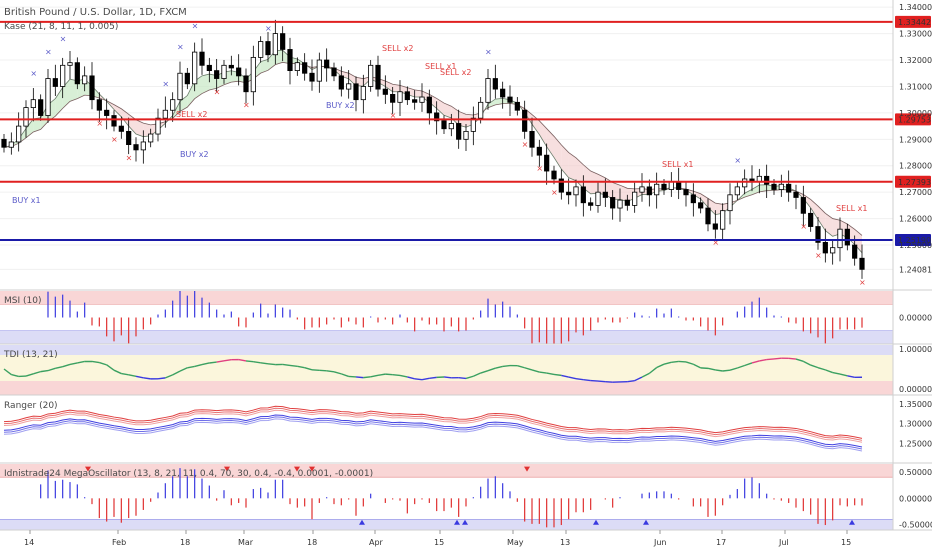 Image resolution: width=932 pixels, height=550 pixels. What do you see at coordinates (915, 60) in the screenshot?
I see `price-y-tick: 1.32000` at bounding box center [915, 60].